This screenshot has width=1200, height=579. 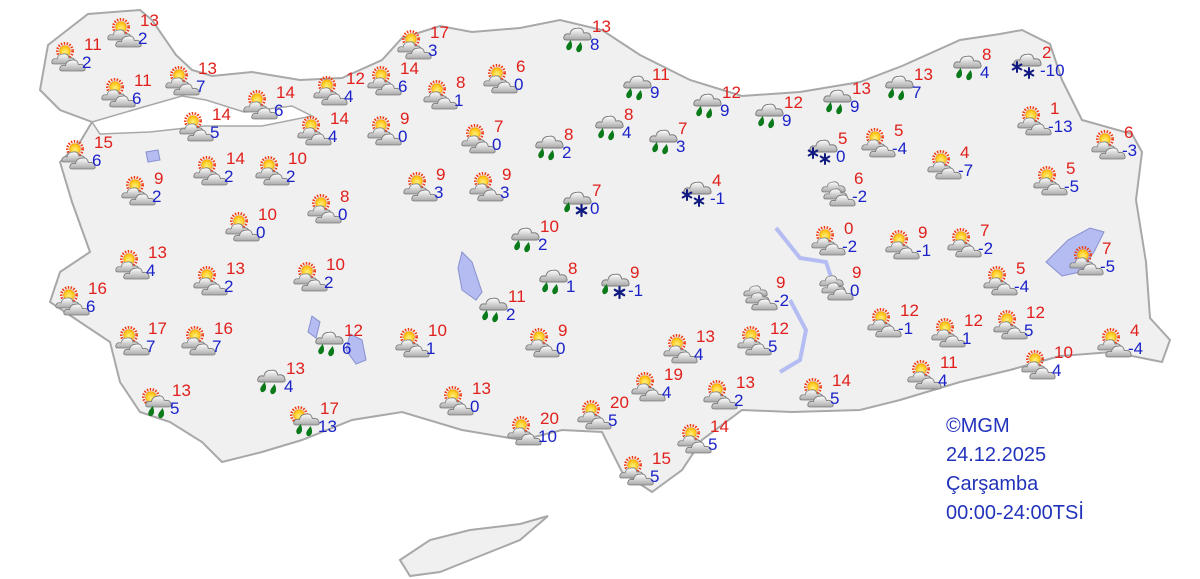 I want to click on low-temp: 9, so click(x=787, y=120).